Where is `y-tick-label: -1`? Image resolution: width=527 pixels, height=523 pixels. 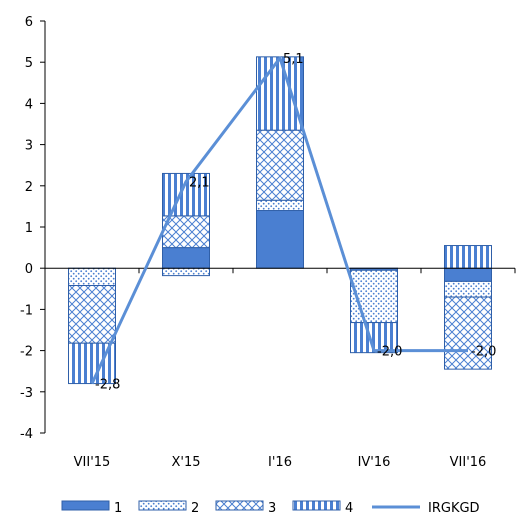 y-tick-label: -1 is located at coordinates (26, 310).